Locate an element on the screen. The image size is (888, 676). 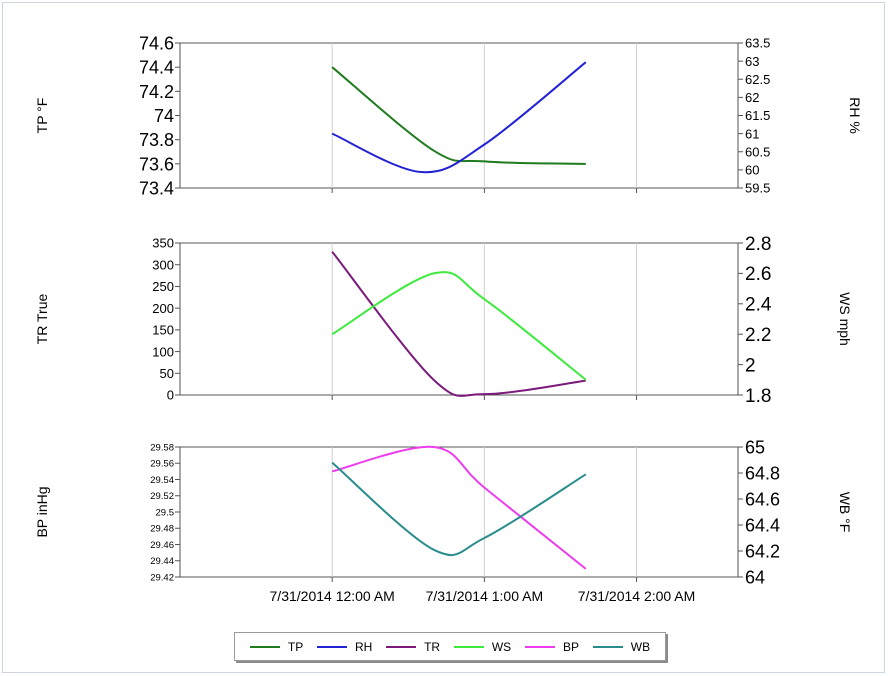
y-tick-label-right: 2.6 is located at coordinates (758, 274).